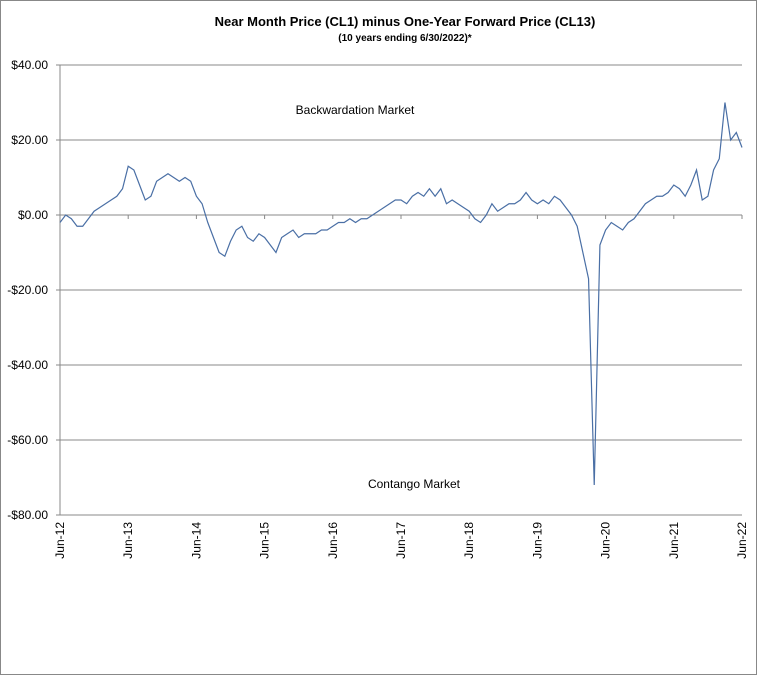 This screenshot has height=675, width=757. Describe the element at coordinates (265, 540) in the screenshot. I see `x-tick-label: Jun-15` at that location.